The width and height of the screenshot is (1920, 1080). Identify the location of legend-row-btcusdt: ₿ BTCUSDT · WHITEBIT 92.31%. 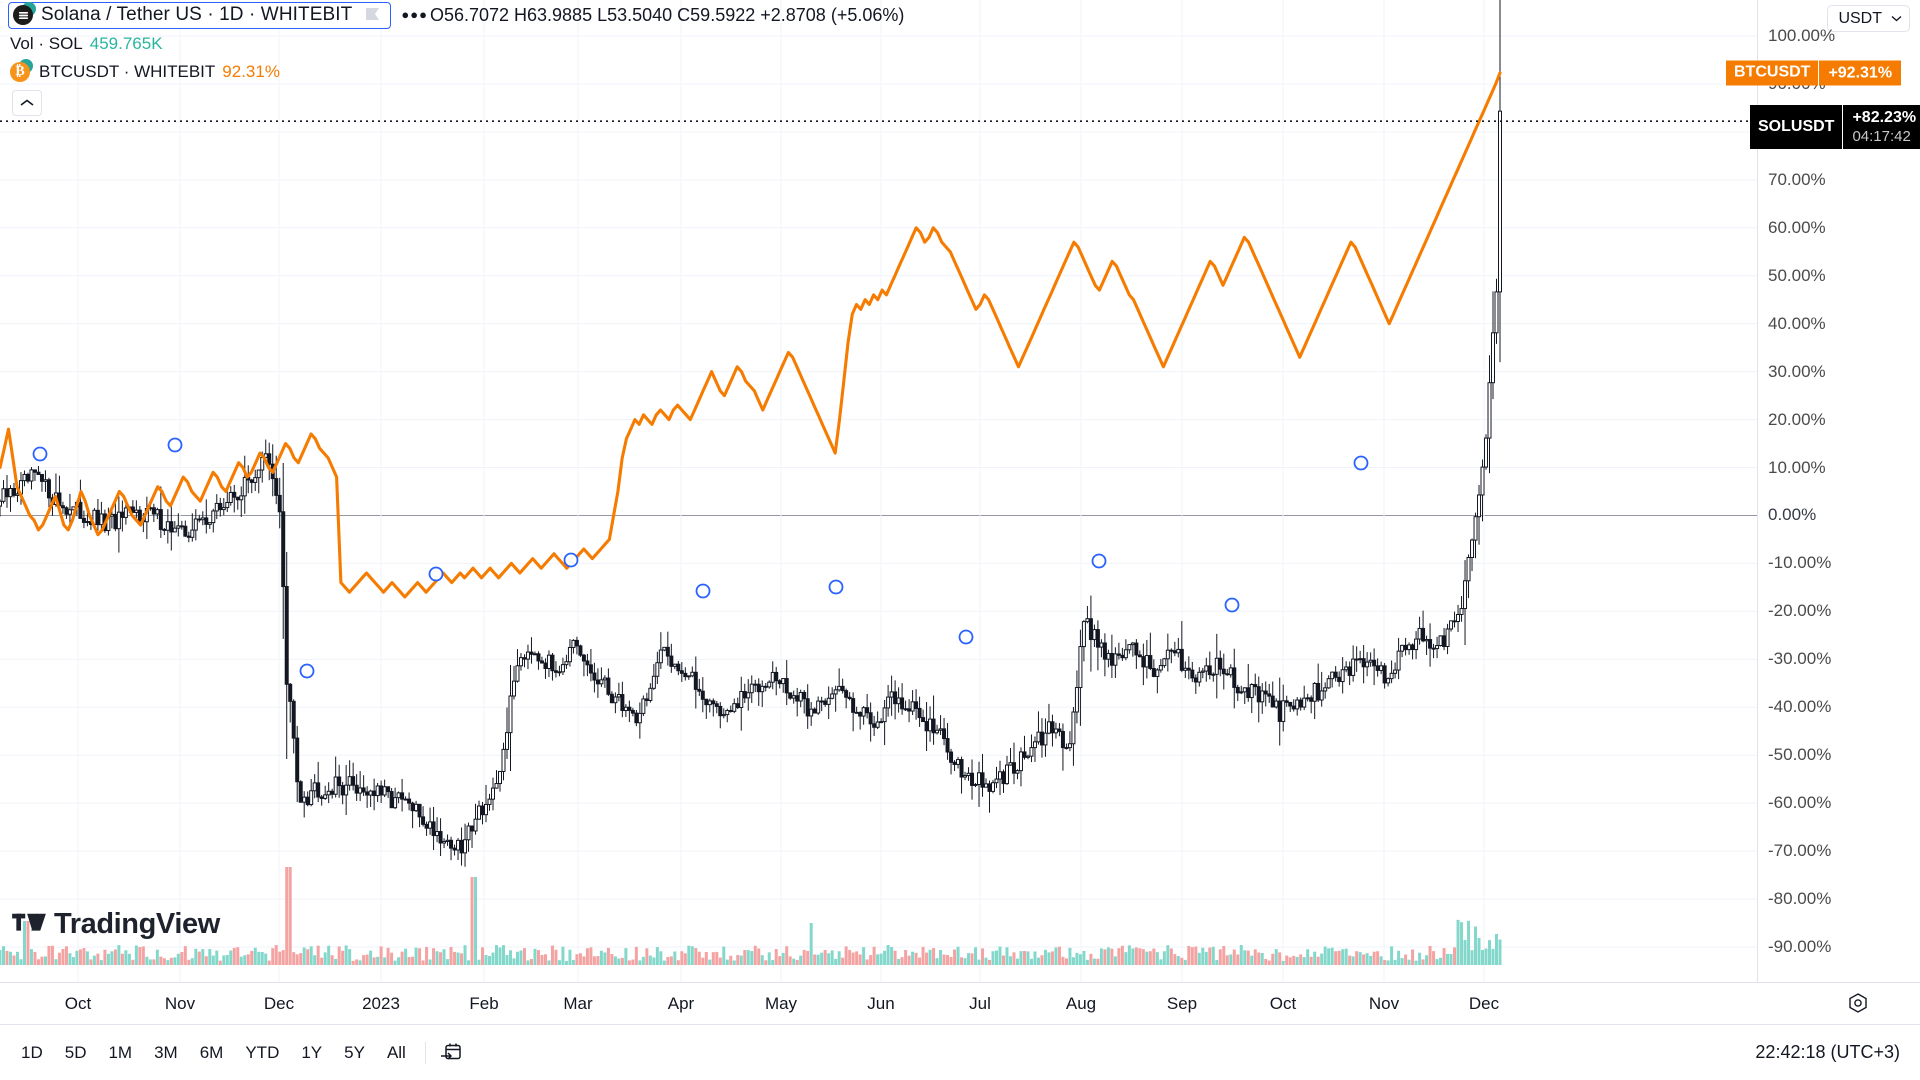
(454, 72).